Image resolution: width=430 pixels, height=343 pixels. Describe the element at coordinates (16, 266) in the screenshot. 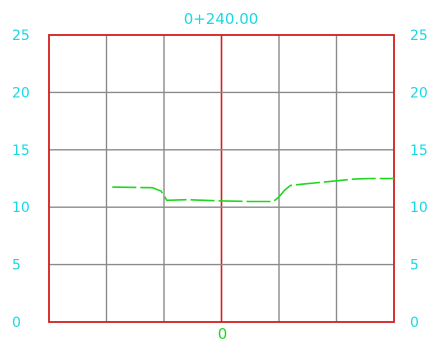

I see `y-tick-label-left: 5` at that location.